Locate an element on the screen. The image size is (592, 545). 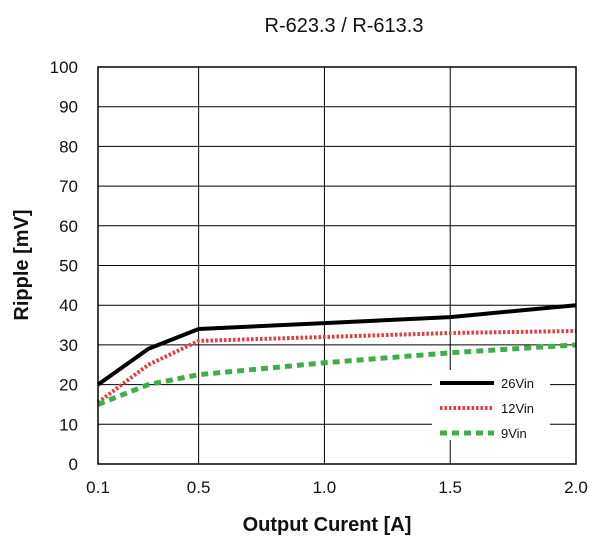
y-ticks: 0 10 20 30 40 50 60 70 80 90 100 is located at coordinates (64, 266).